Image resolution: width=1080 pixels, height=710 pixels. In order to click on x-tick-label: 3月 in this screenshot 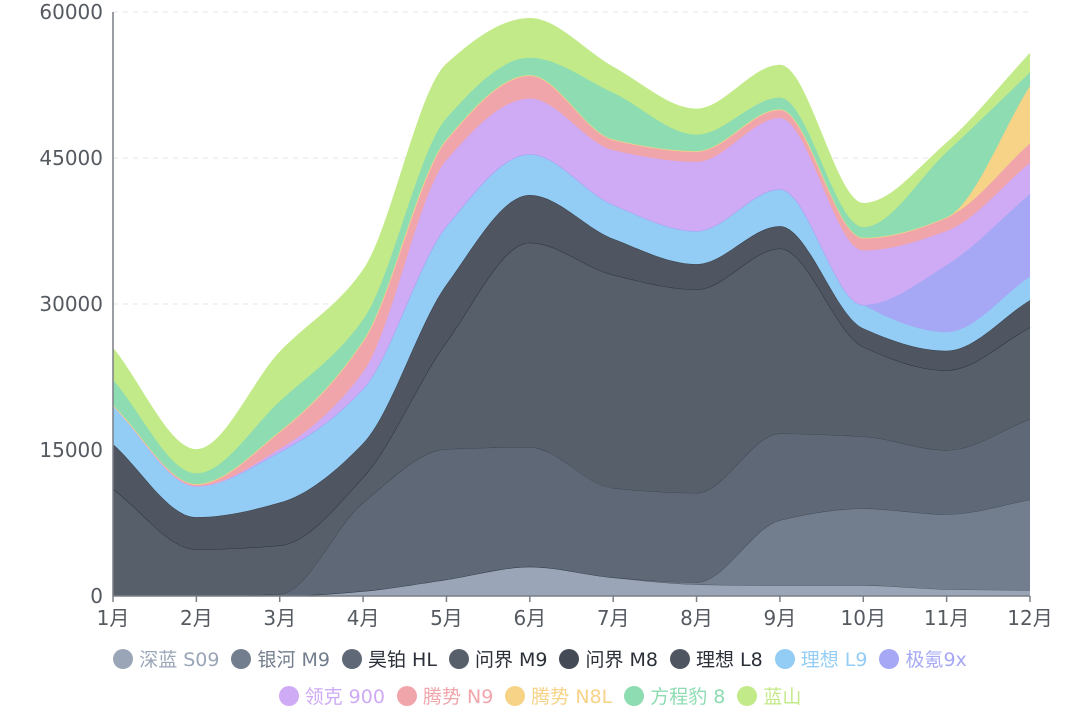, I will do `click(279, 618)`.